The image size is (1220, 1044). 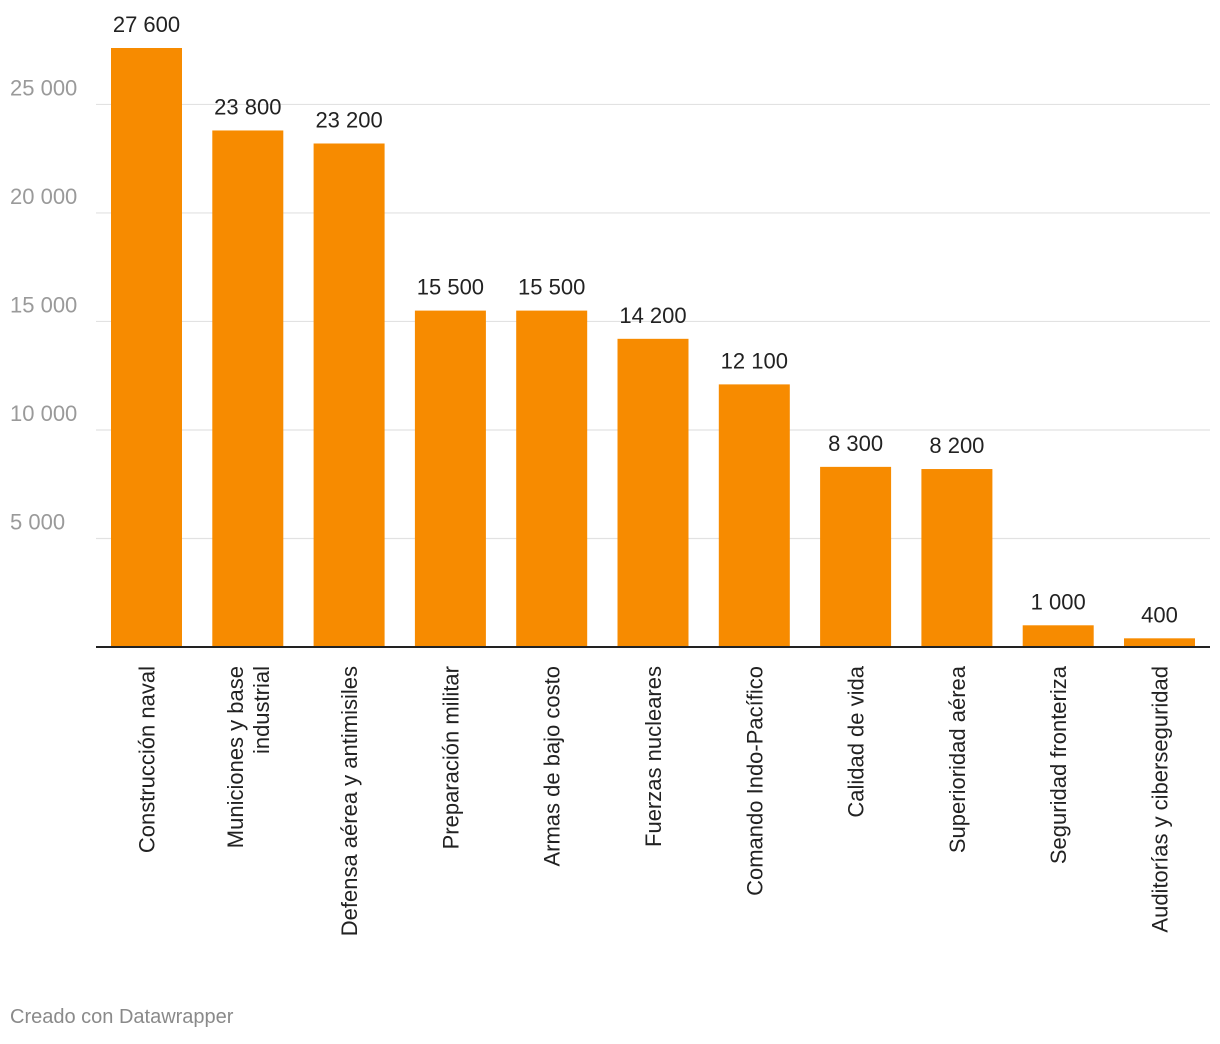 I want to click on y-tick-label: 25 000, so click(x=43, y=87).